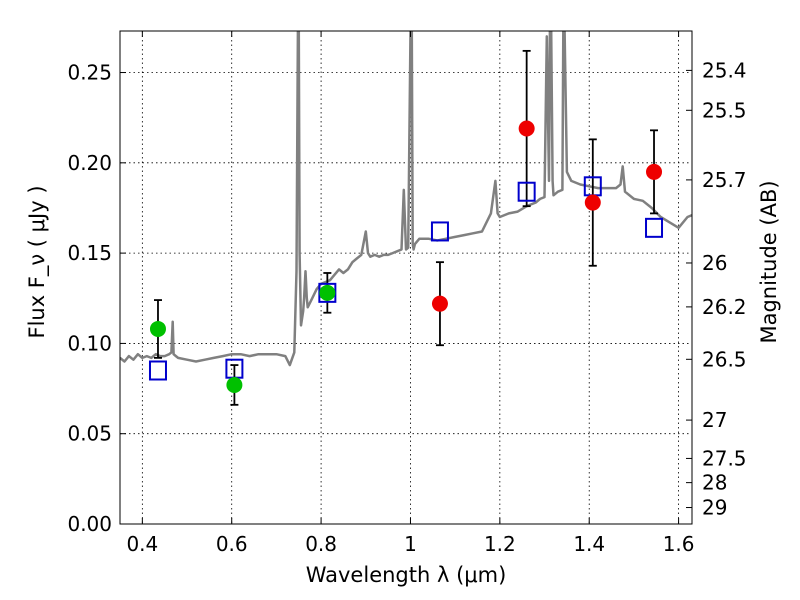  What do you see at coordinates (714, 420) in the screenshot?
I see `right-tick-label: 27` at bounding box center [714, 420].